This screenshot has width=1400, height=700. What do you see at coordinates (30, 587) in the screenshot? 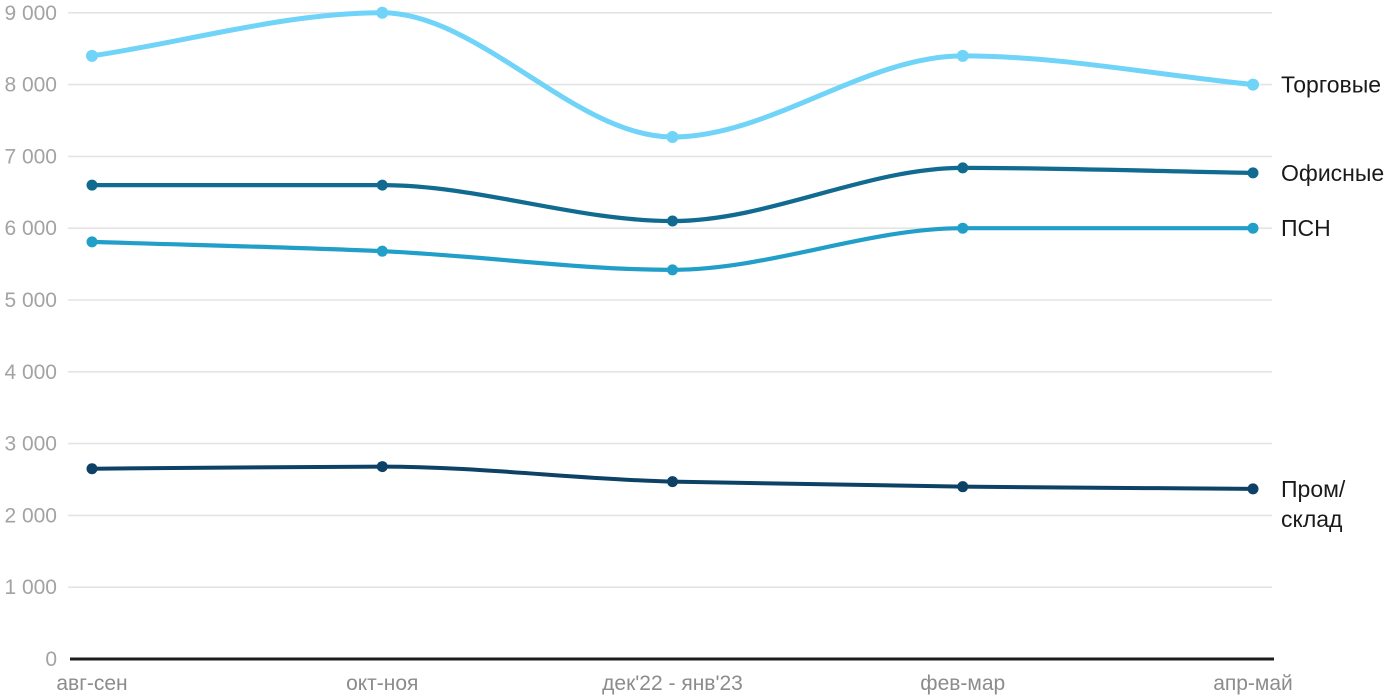
I see `y-tick-label: 1 000` at bounding box center [30, 587].